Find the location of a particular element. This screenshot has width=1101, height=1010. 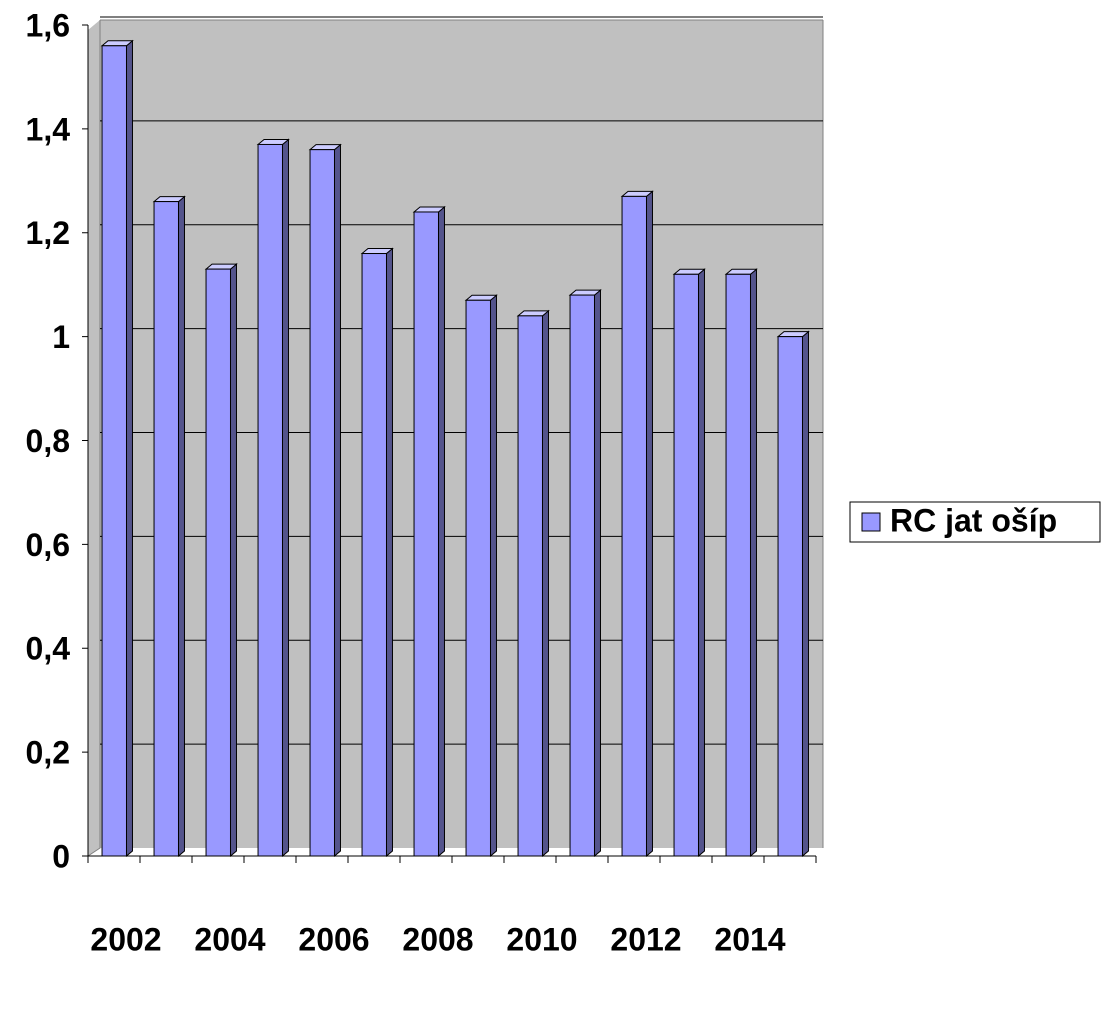

legend-box is located at coordinates (975, 522).